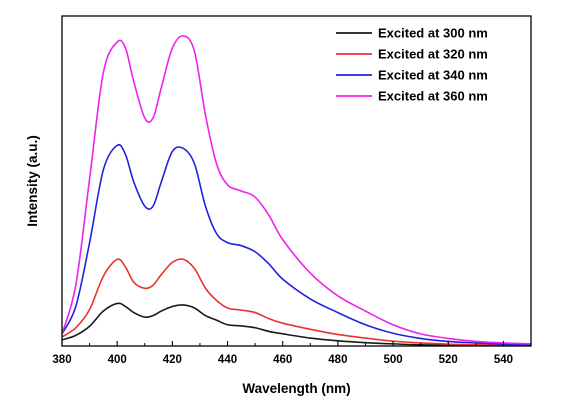 The height and width of the screenshot is (416, 566). Describe the element at coordinates (172, 360) in the screenshot. I see `x-tick-label: 420` at that location.